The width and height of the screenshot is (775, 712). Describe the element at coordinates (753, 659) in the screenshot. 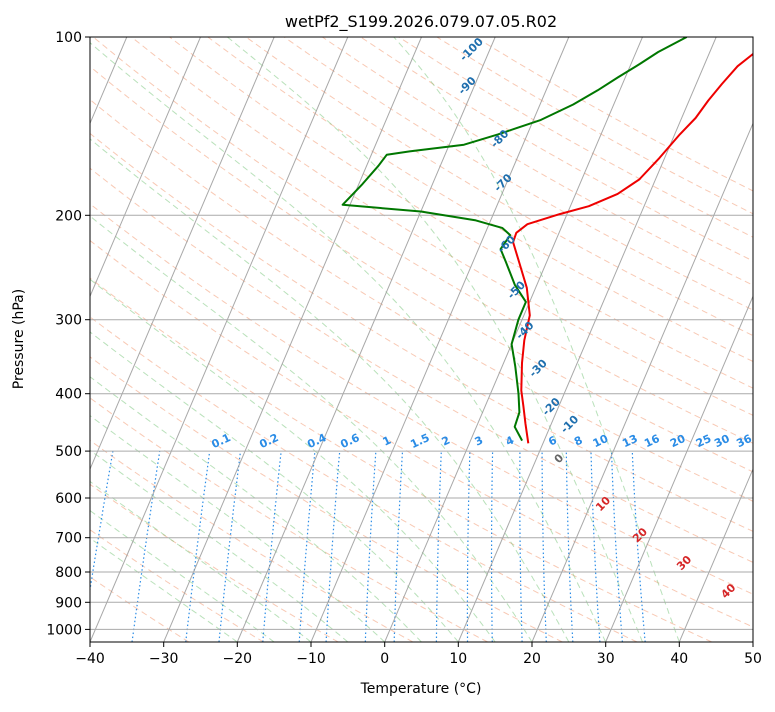

I see `x-tick-label: 50` at that location.